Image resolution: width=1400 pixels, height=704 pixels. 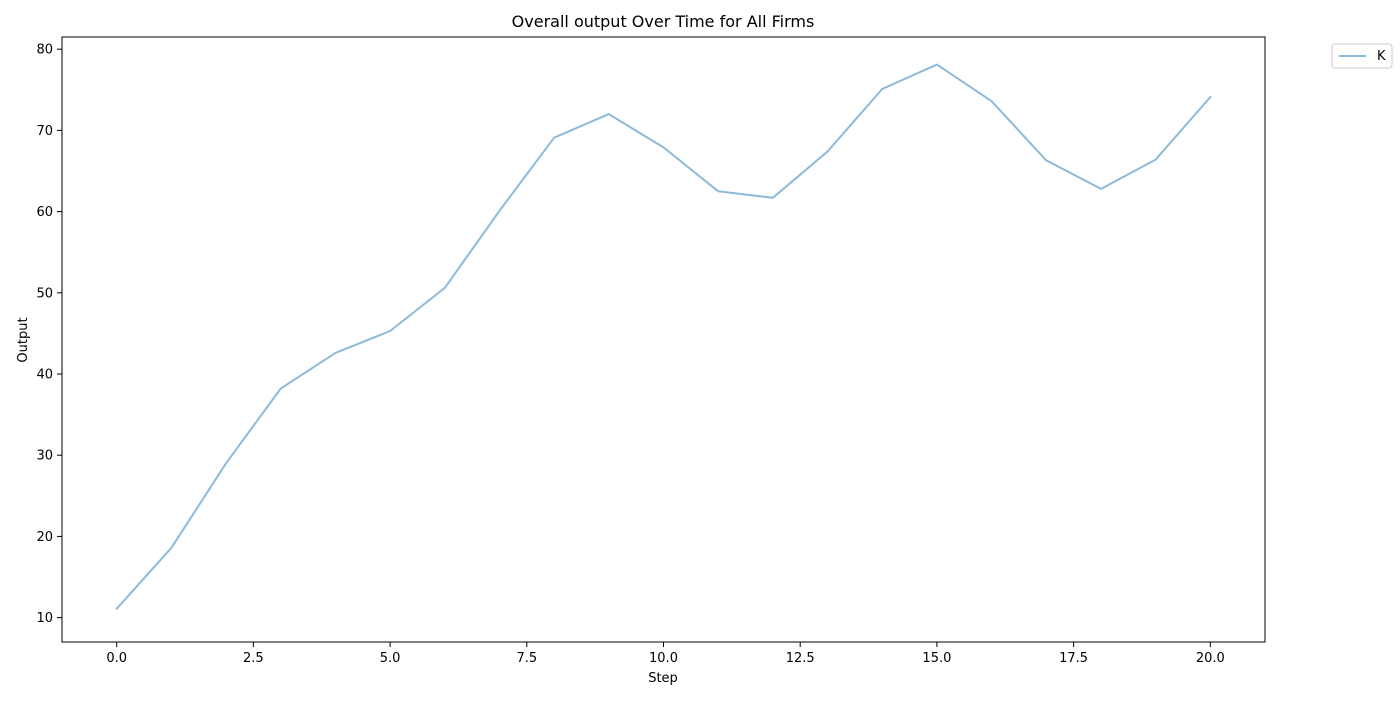 I want to click on chart-title: Overall output Over Time for All Firms, so click(x=663, y=21).